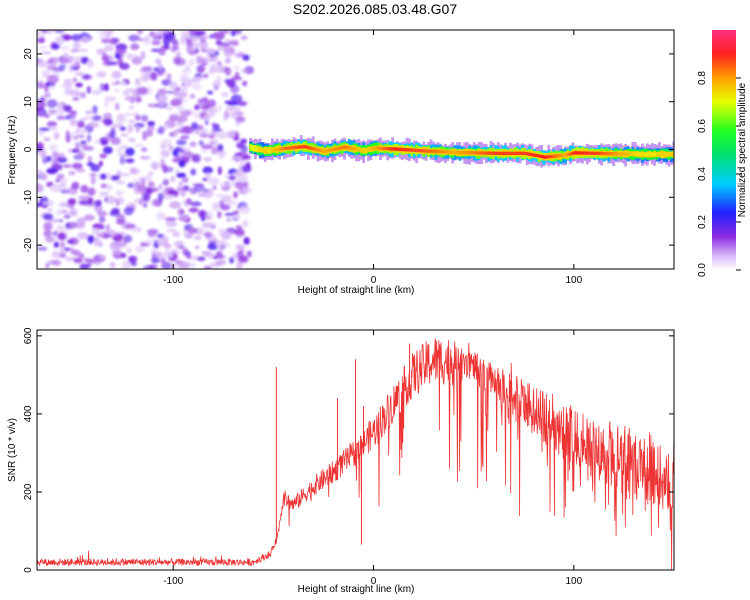  I want to click on x-tick-label: -100, so click(173, 280).